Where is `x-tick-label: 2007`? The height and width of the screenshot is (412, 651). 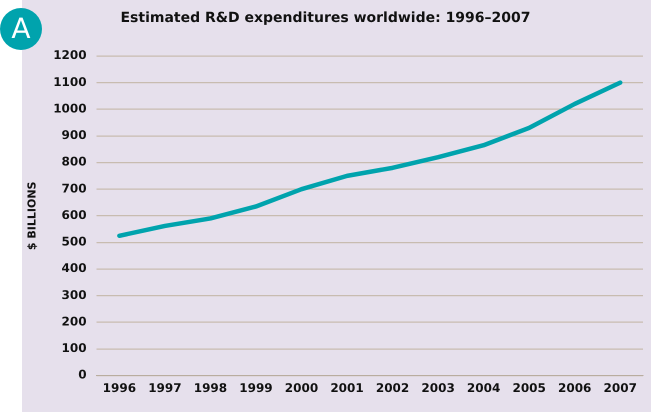 x-tick-label: 2007 is located at coordinates (620, 387).